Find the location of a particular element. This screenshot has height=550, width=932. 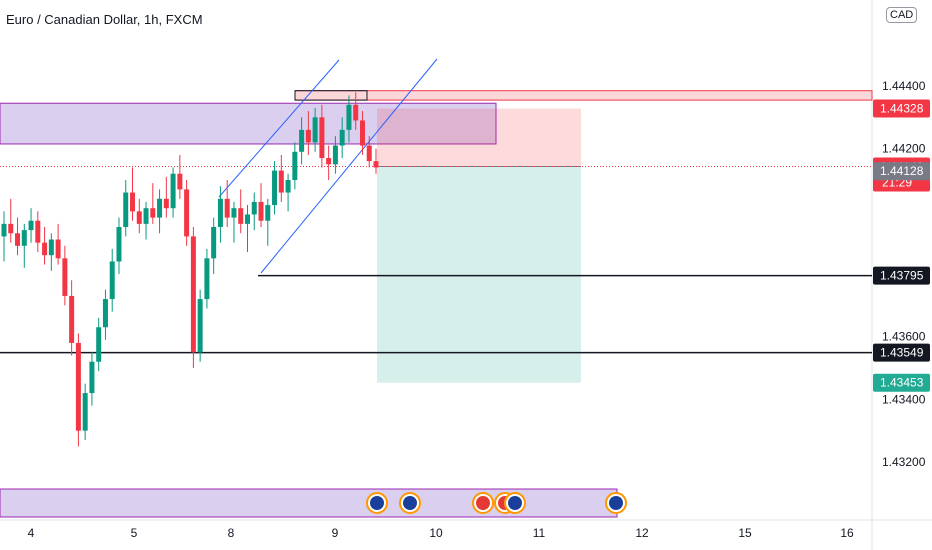

position-stop-zone is located at coordinates (479, 137).